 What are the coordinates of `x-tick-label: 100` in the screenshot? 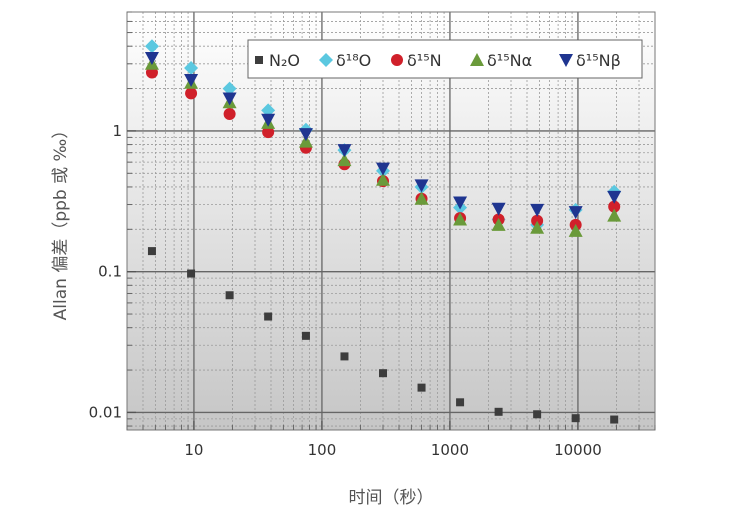 It's located at (322, 450).